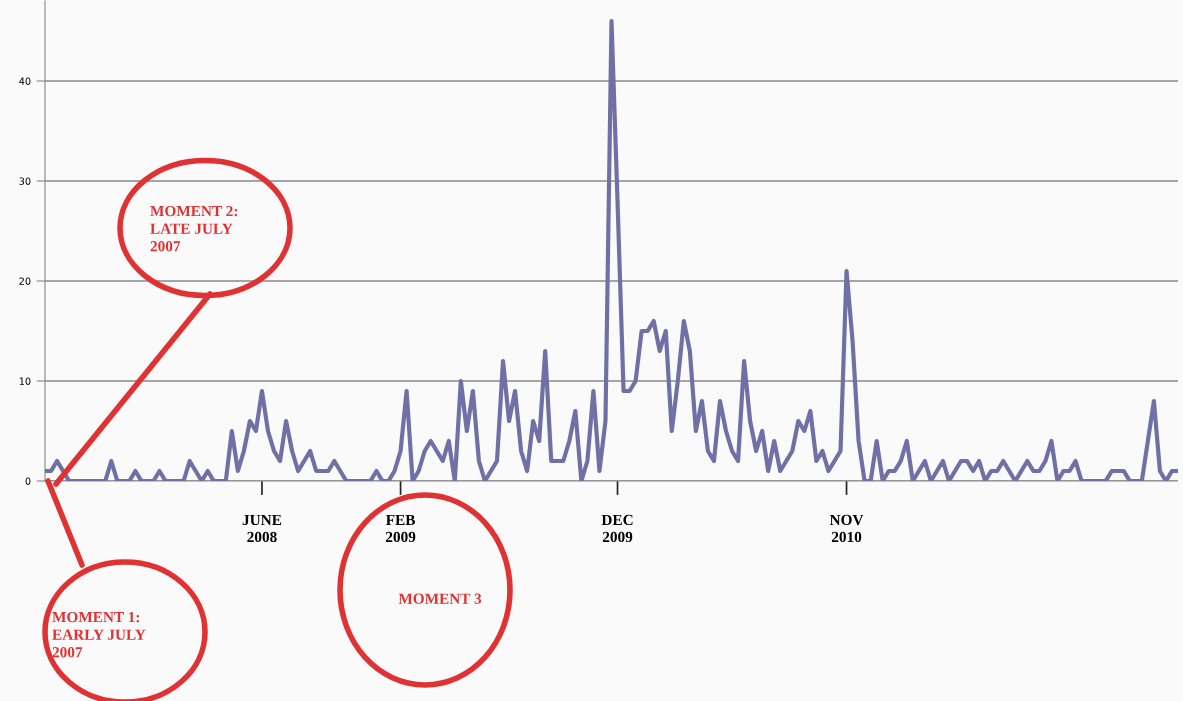 The image size is (1183, 701). What do you see at coordinates (28, 481) in the screenshot?
I see `y-tick-label: 0` at bounding box center [28, 481].